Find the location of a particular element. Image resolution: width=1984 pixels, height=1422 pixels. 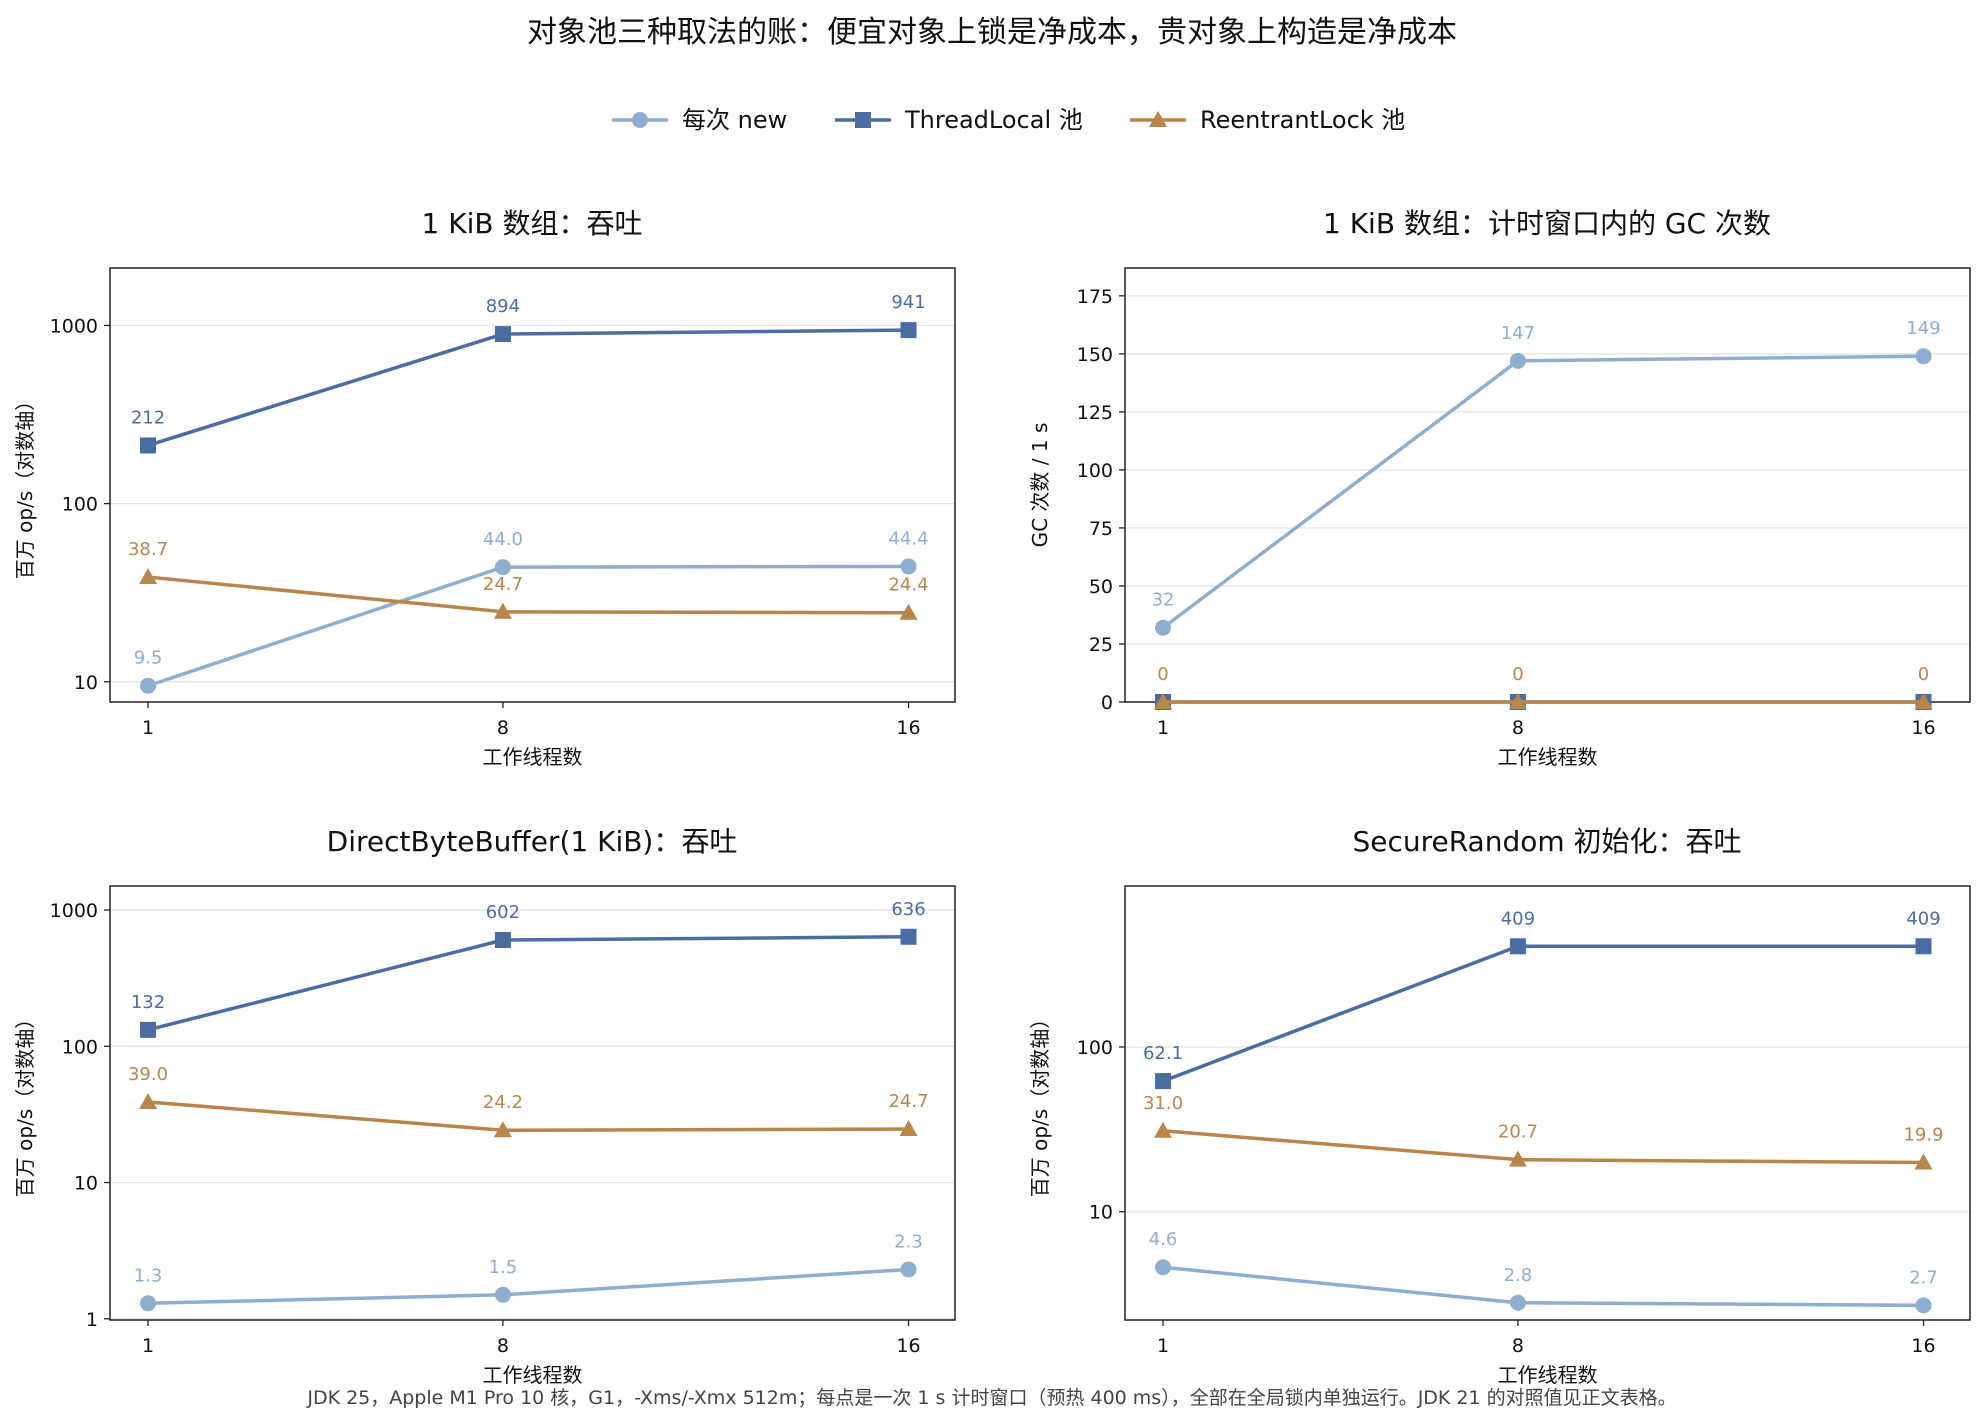

legend-item: 每次 new is located at coordinates (699, 120).